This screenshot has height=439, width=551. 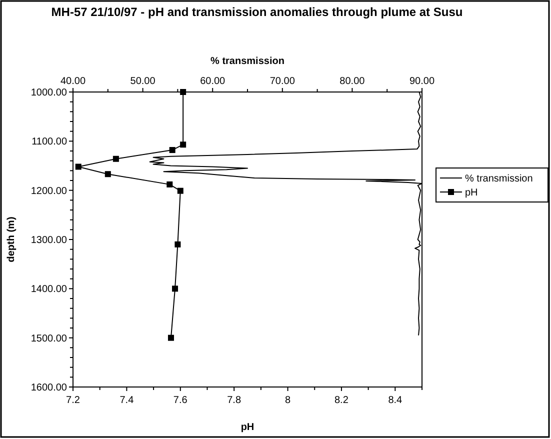 I want to click on x-tick-label: 8.4, so click(x=395, y=400).